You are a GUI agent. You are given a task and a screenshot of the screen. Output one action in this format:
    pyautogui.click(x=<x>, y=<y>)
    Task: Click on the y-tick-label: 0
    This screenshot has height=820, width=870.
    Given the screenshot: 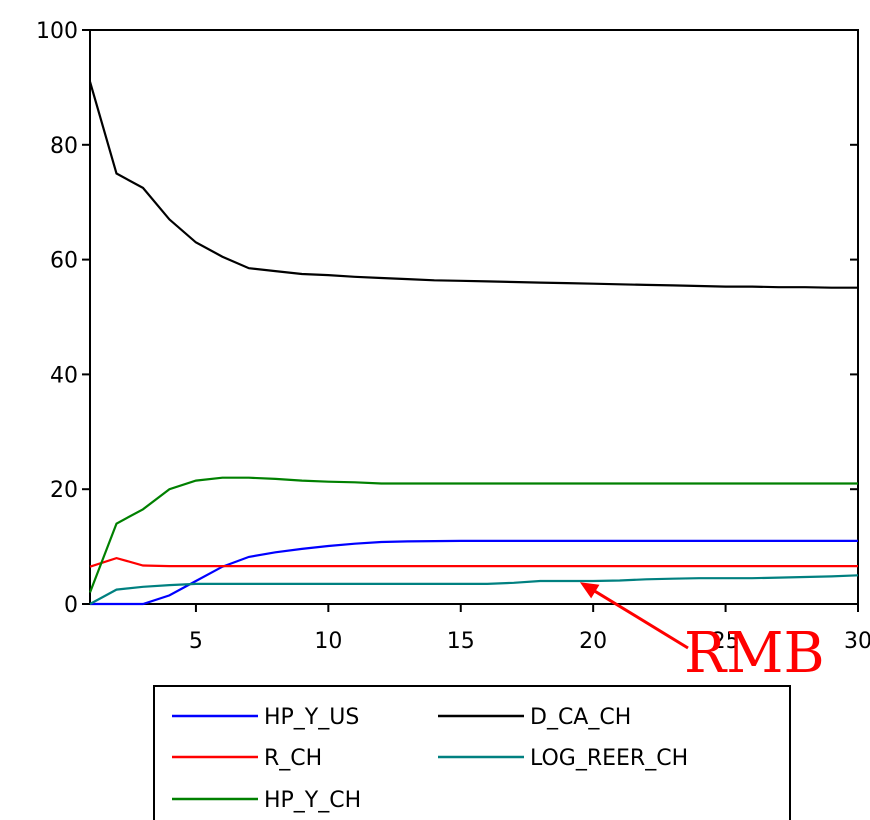 What is the action you would take?
    pyautogui.click(x=71, y=605)
    